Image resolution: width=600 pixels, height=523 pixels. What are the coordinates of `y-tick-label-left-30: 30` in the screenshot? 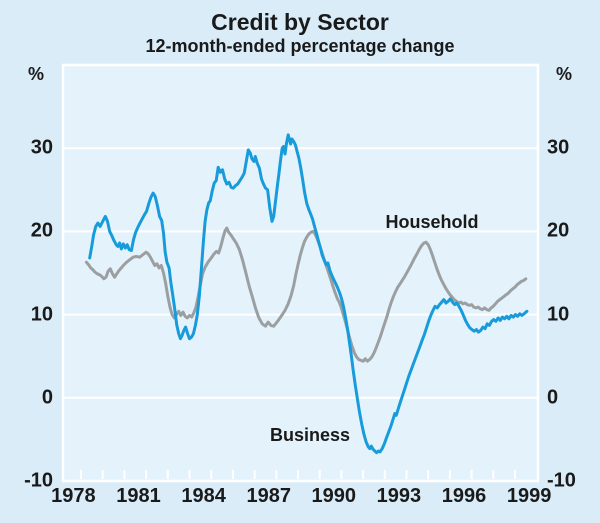 It's located at (41, 147).